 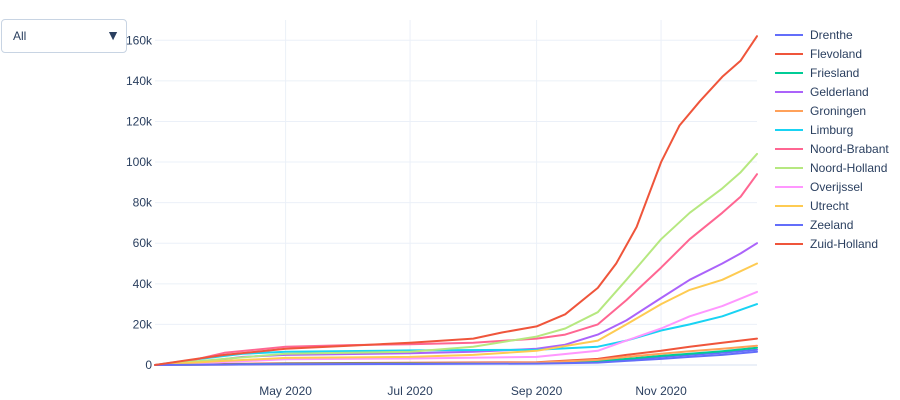 I want to click on legend-item-zeeland: Zeeland, so click(x=814, y=225).